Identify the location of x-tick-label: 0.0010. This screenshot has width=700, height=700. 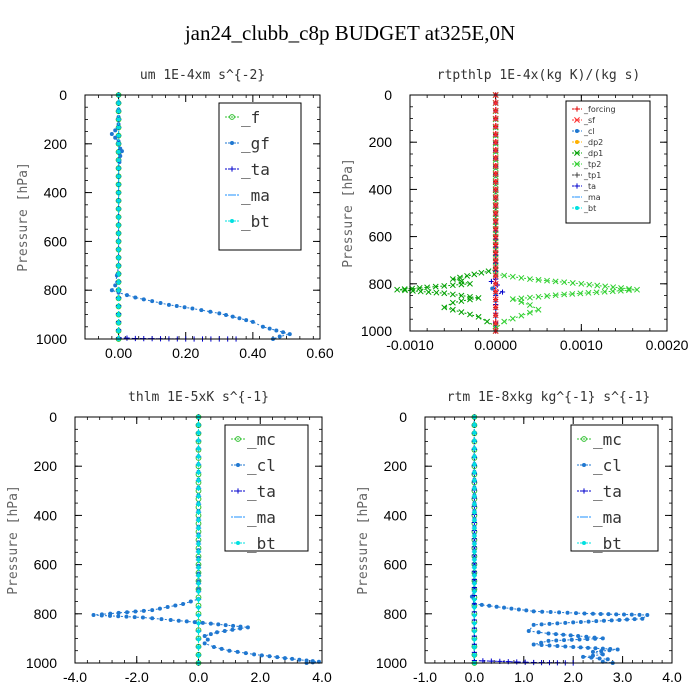
(581, 345).